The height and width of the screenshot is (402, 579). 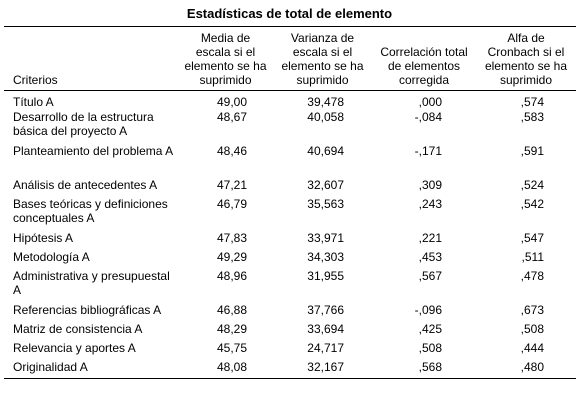 What do you see at coordinates (325, 203) in the screenshot?
I see `row-varianza: 35,563` at bounding box center [325, 203].